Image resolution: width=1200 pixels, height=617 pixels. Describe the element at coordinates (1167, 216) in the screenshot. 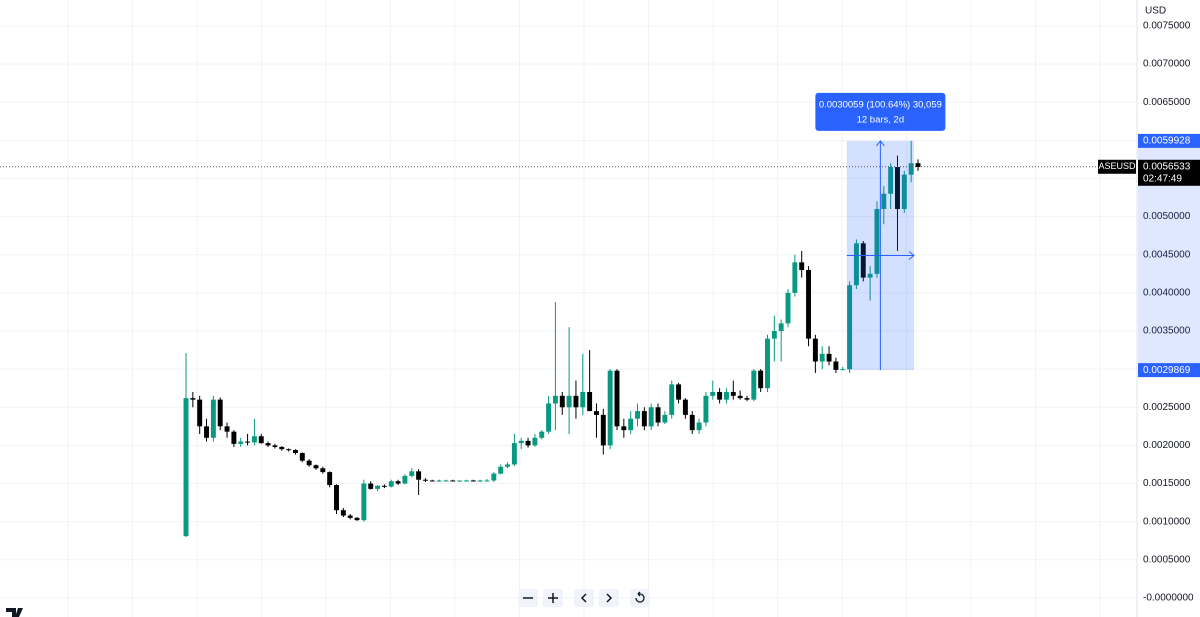

I see `y-tick-label: 0.0050000` at that location.